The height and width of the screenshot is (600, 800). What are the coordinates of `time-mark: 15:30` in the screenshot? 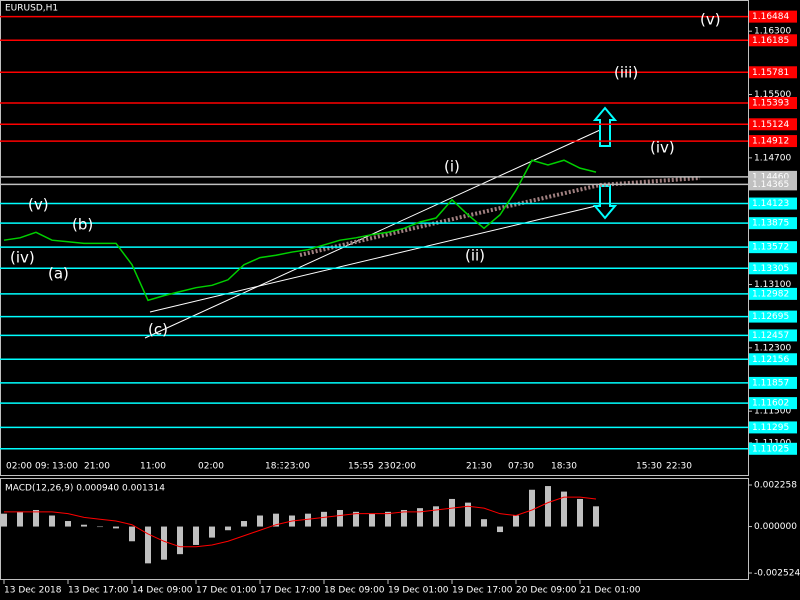 It's located at (649, 467).